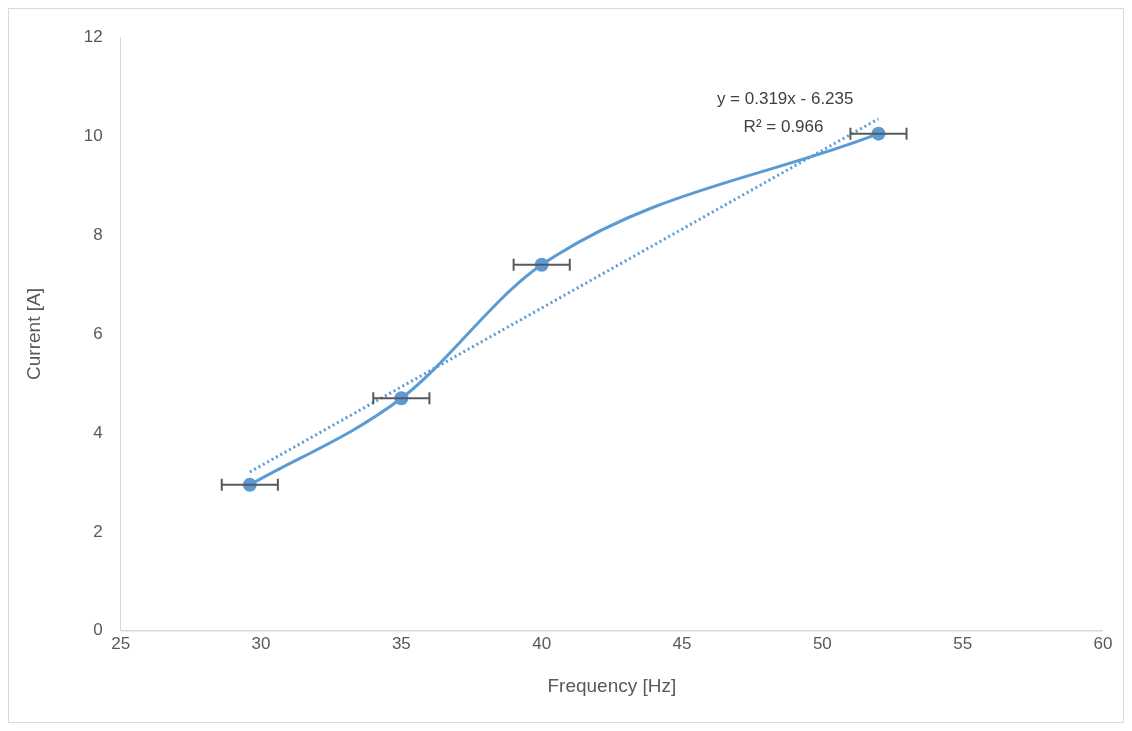  I want to click on x-tick-label: 45, so click(682, 643).